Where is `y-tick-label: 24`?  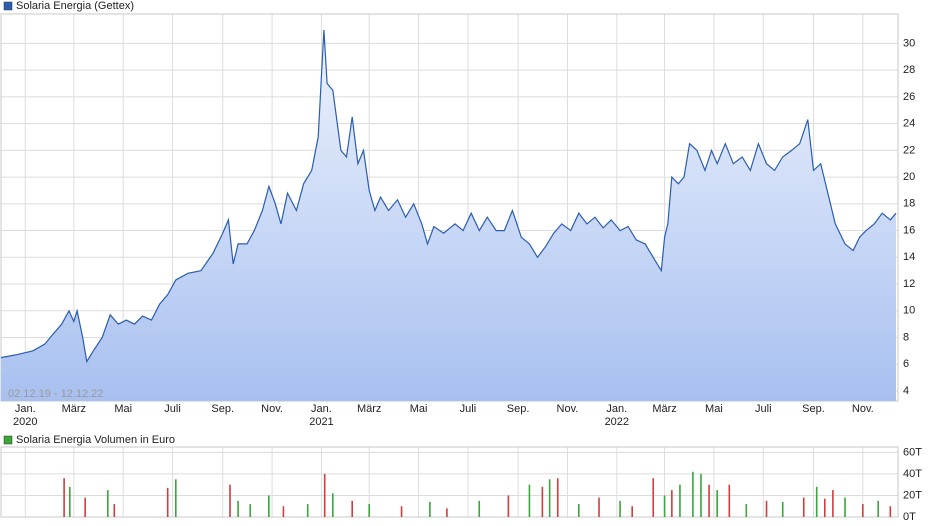
y-tick-label: 24 is located at coordinates (909, 124).